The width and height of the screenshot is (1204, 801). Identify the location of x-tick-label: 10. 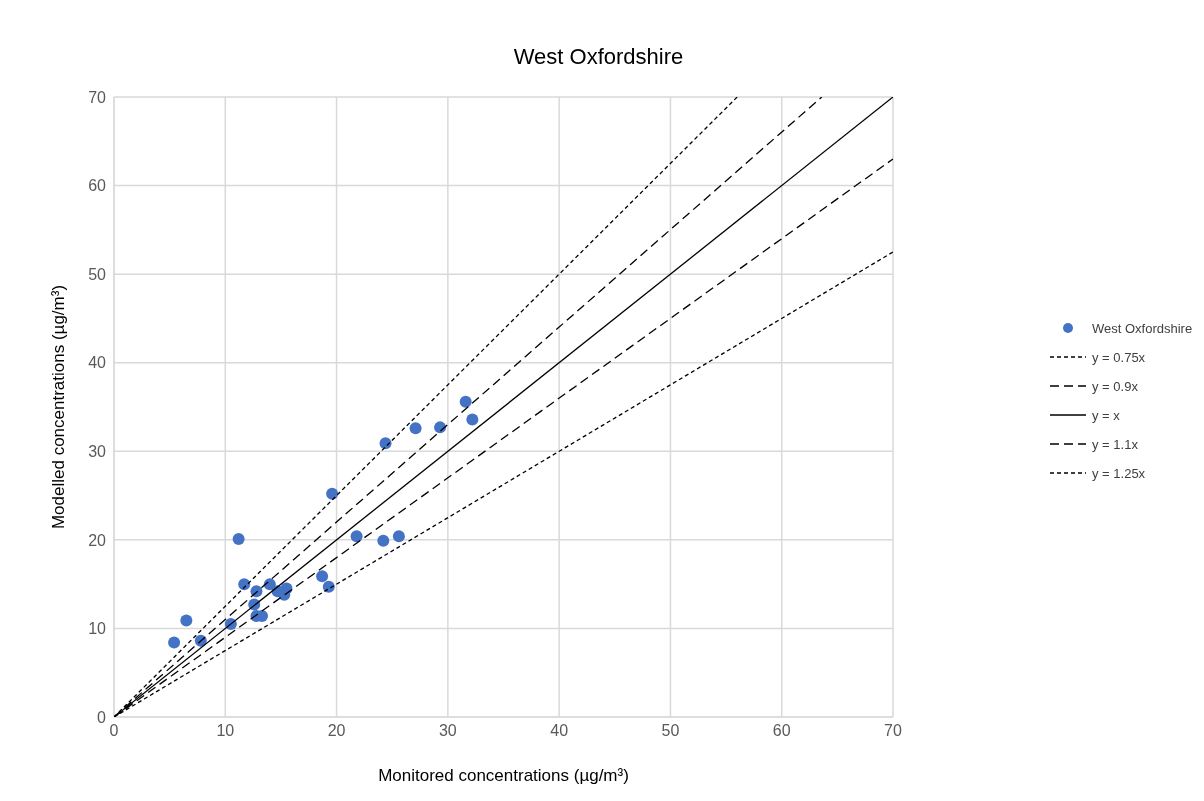
(225, 731).